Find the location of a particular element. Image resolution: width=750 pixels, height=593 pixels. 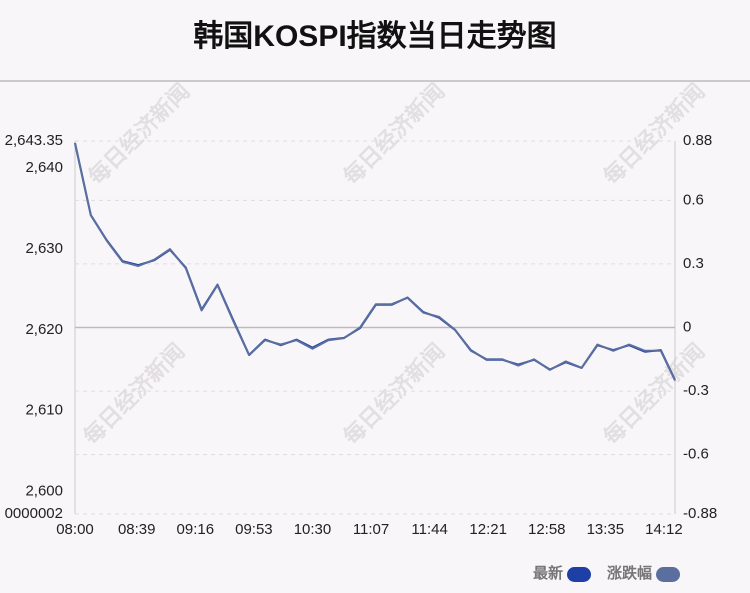

x-tick-label: 10:30 is located at coordinates (313, 529).